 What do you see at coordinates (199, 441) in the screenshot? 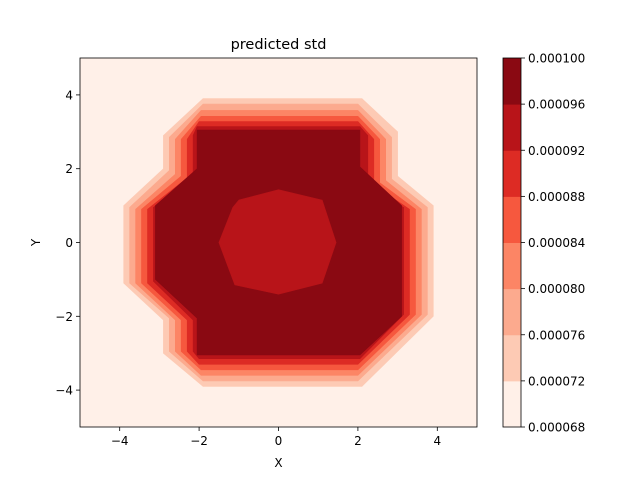
I see `x-tick-label: −2` at bounding box center [199, 441].